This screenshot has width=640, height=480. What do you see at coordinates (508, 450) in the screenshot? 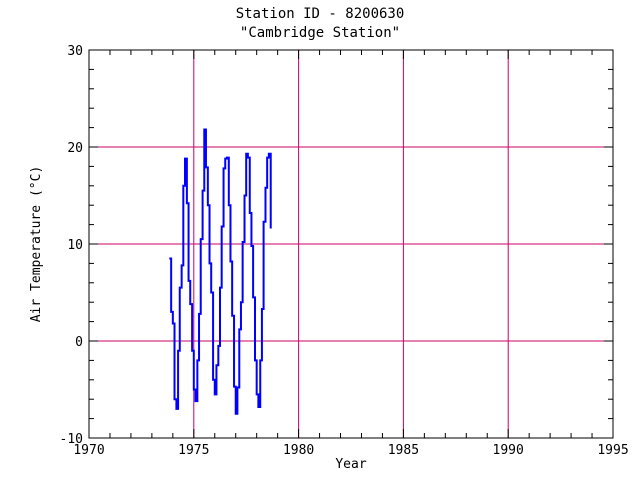
I see `x-tick-label: 1990` at bounding box center [508, 450].